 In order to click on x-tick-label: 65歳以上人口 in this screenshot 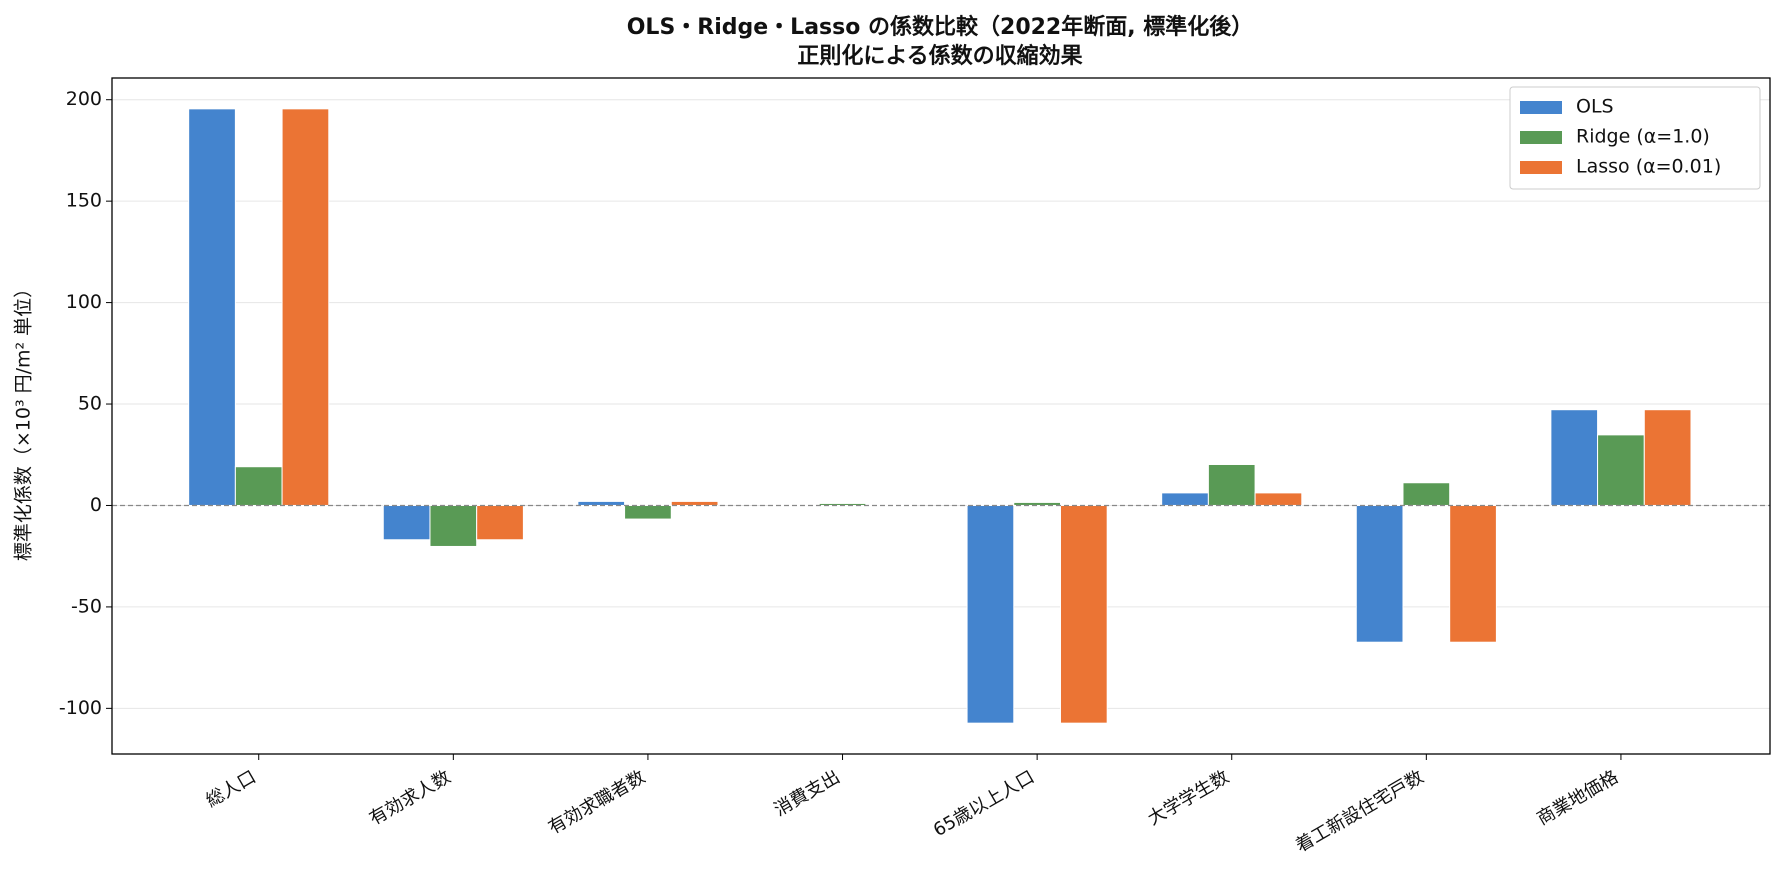, I will do `click(984, 803)`.